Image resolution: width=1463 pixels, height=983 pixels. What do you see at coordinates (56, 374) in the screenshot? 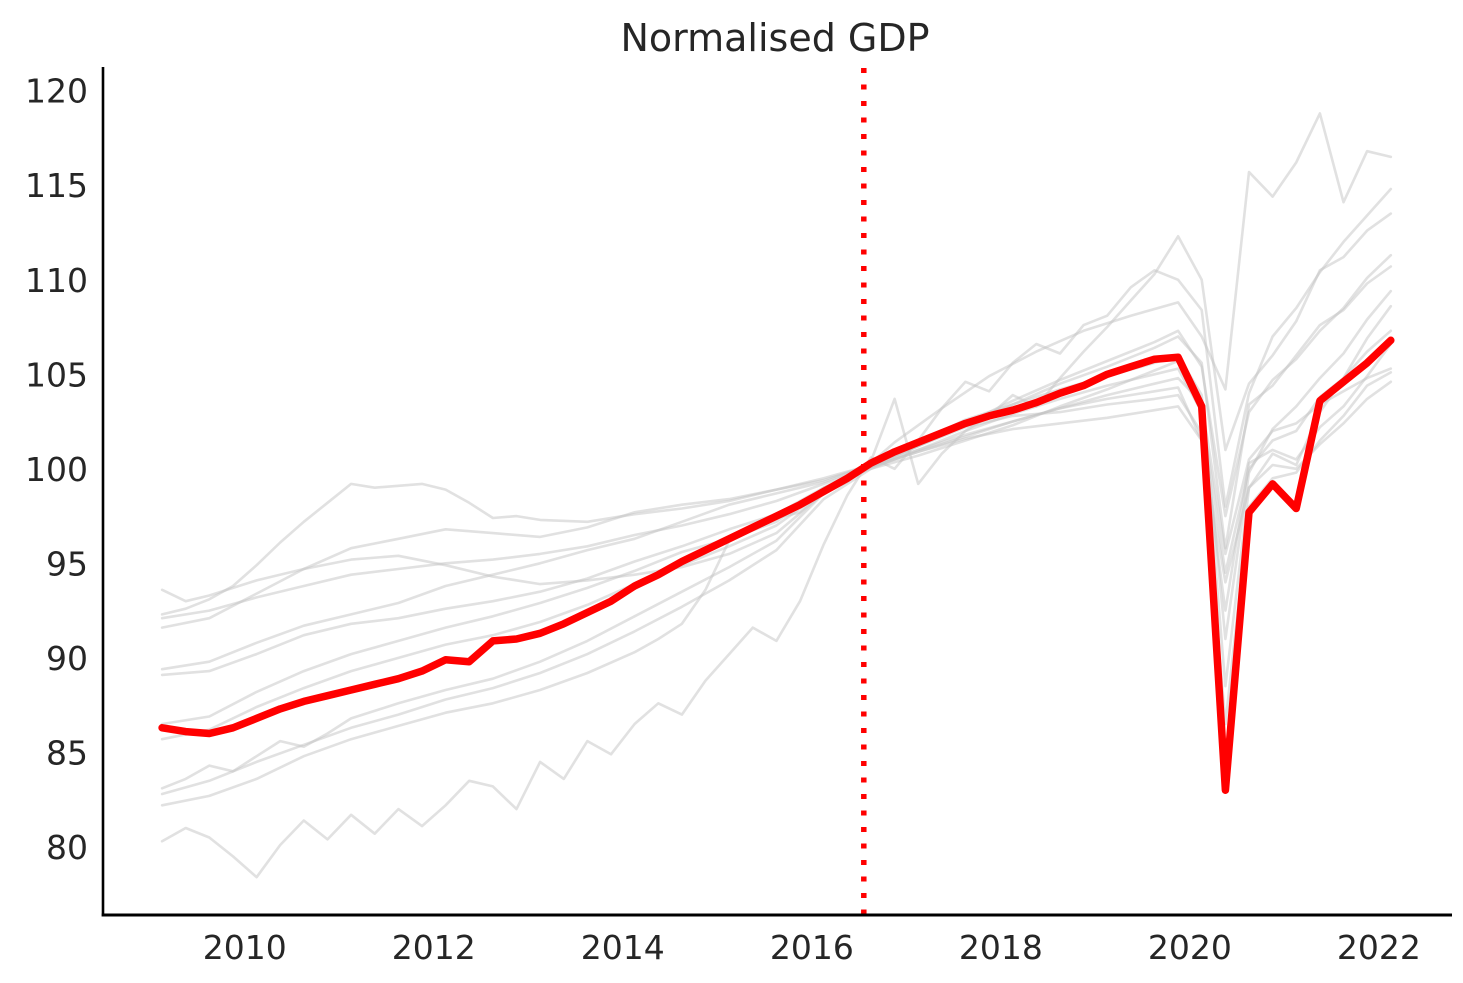
I see `y-tick-label: 105` at bounding box center [56, 374].